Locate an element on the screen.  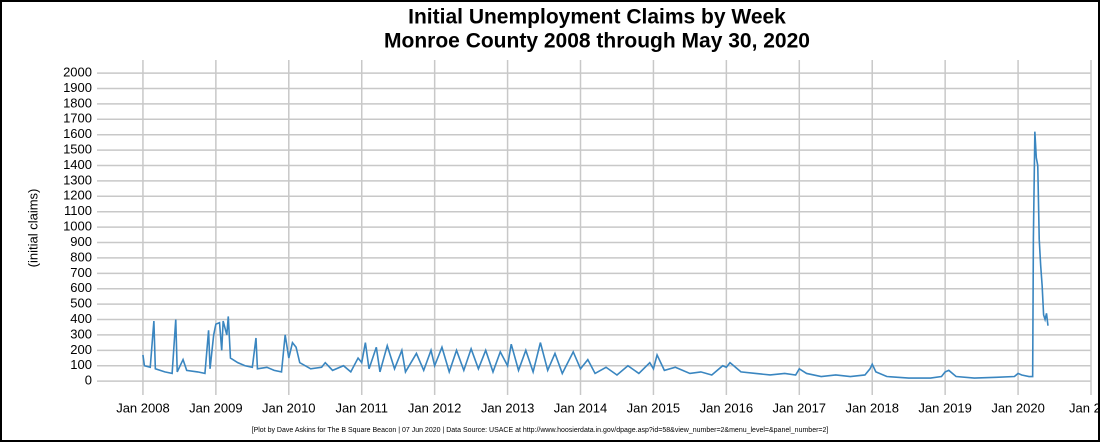
x-tick-label: Jan 2016 is located at coordinates (727, 407).